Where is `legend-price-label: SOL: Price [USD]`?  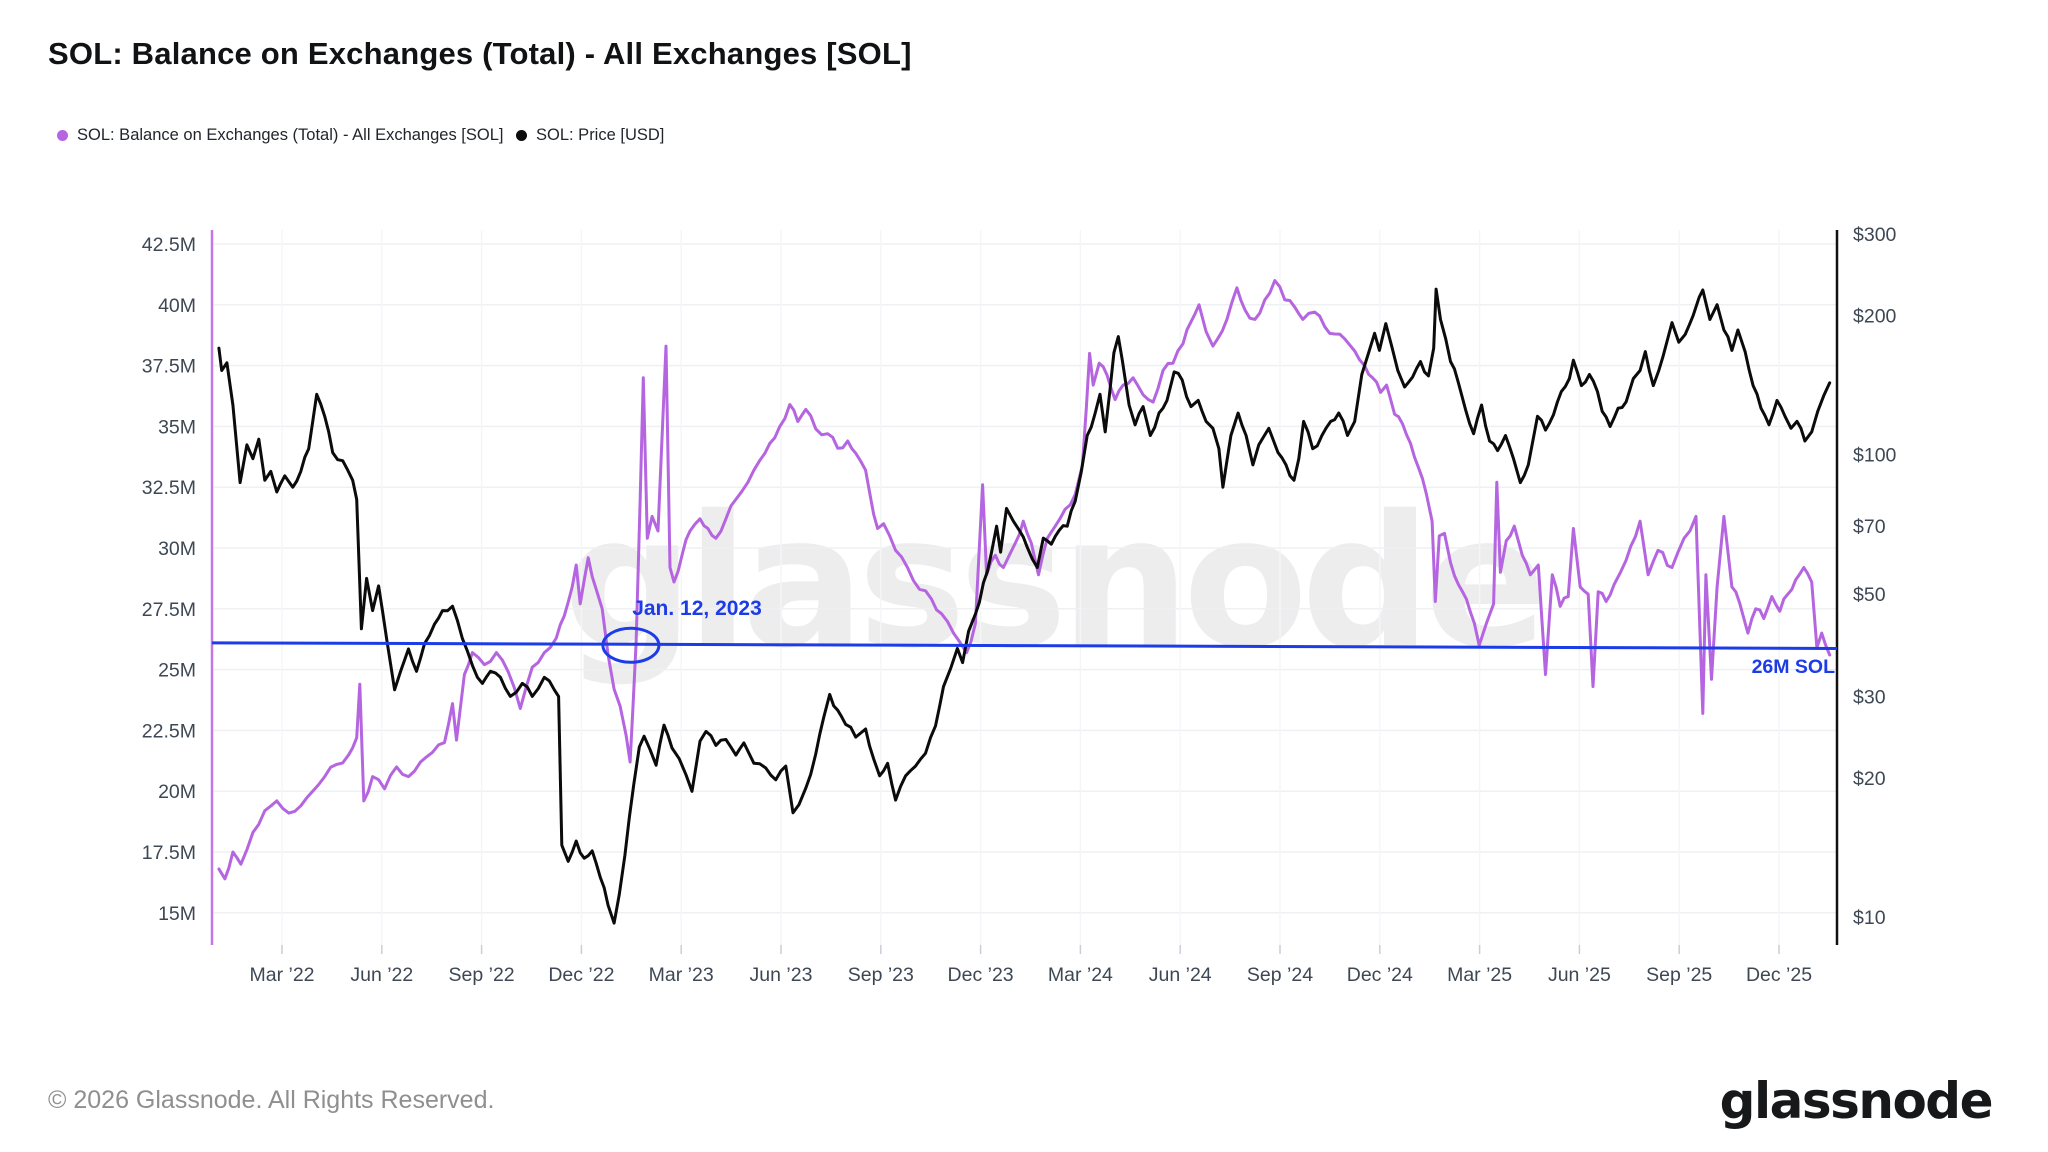
legend-price-label: SOL: Price [USD] is located at coordinates (600, 135).